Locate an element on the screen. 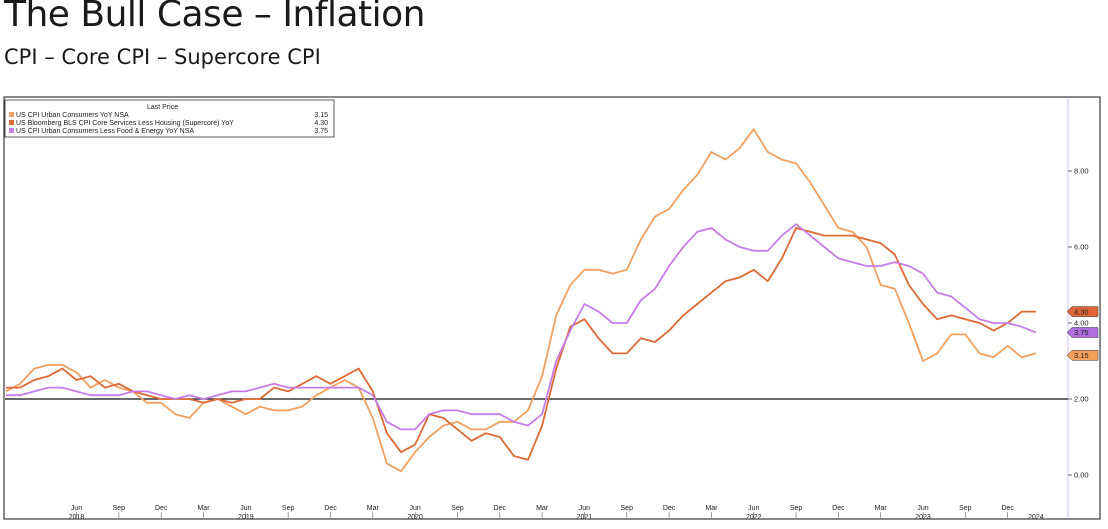 The height and width of the screenshot is (529, 1108). legend-last-price: 3.75 is located at coordinates (321, 131).